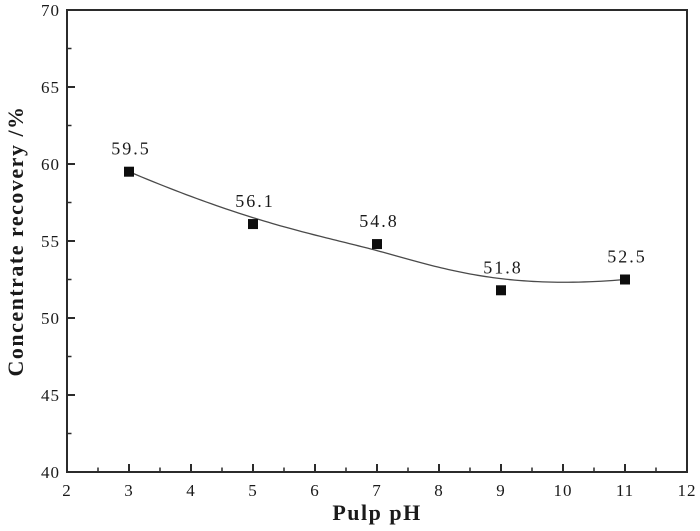 The image size is (700, 531). What do you see at coordinates (50, 164) in the screenshot?
I see `y-tick-label: 60` at bounding box center [50, 164].